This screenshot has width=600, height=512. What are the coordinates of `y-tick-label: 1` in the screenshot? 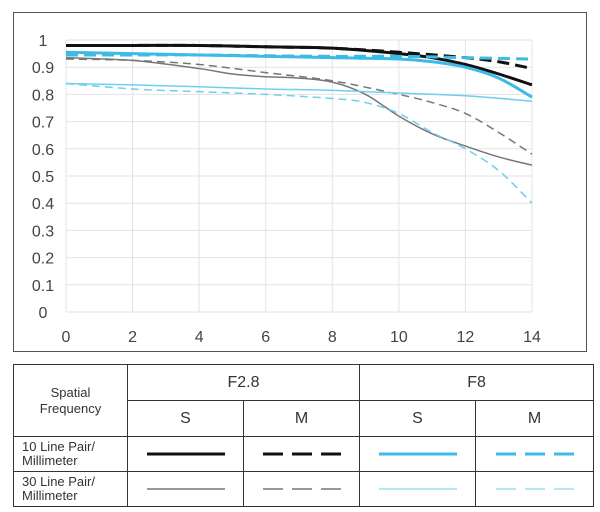 It's located at (43, 41).